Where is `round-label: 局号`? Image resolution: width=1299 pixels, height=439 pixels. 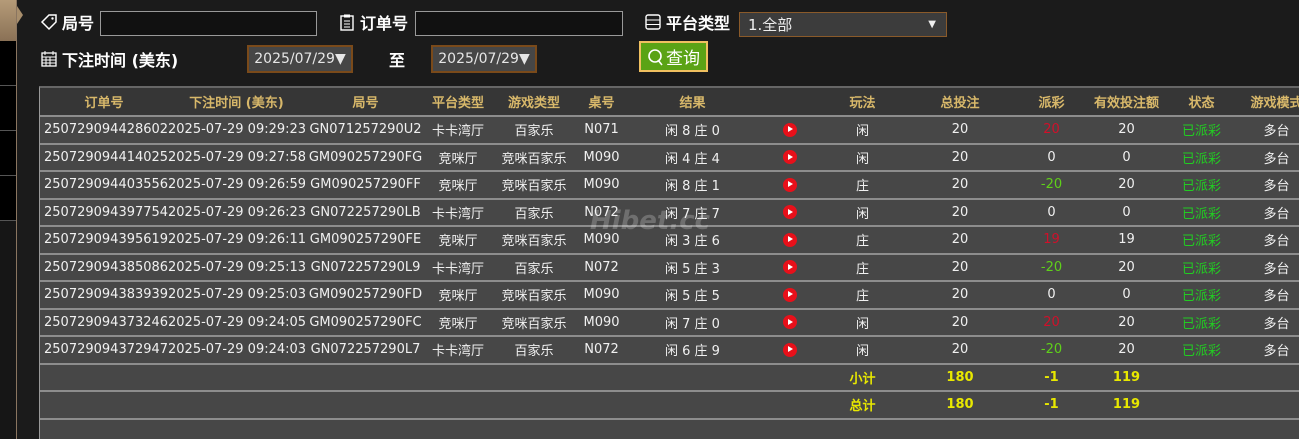 round-label: 局号 is located at coordinates (67, 22).